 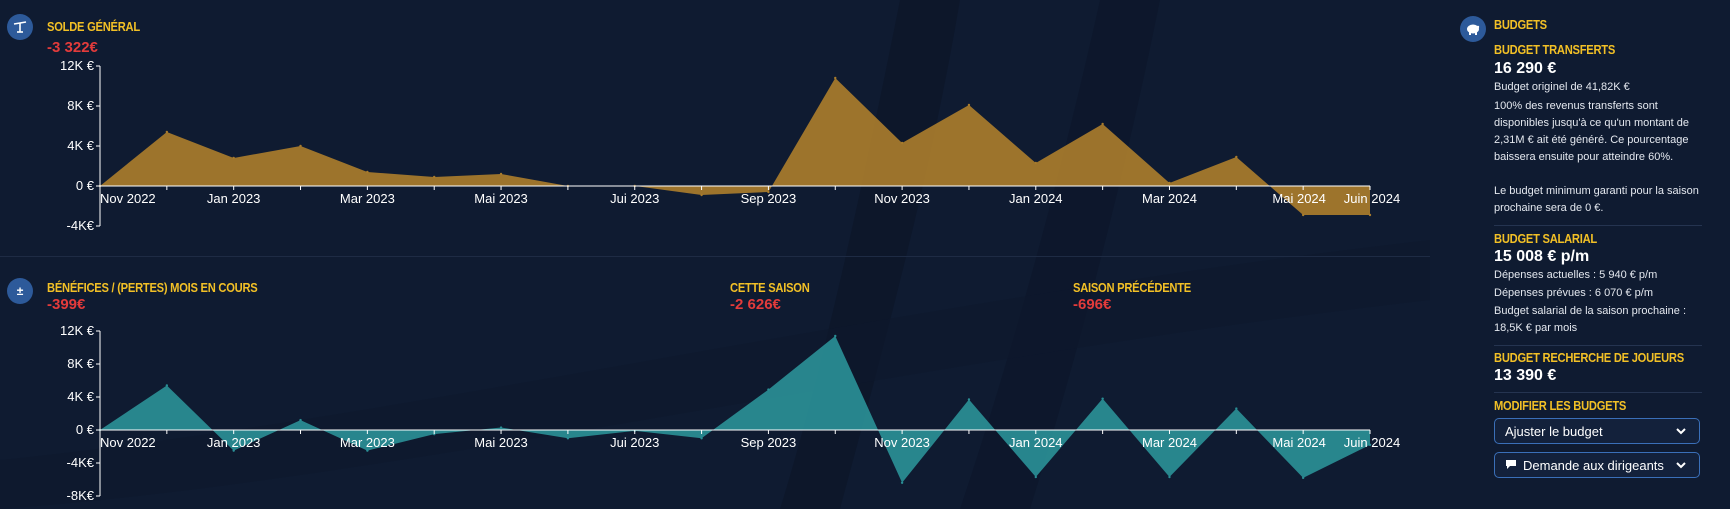 What do you see at coordinates (1576, 275) in the screenshot?
I see `salary-current-spending: Dépenses actuelles : 5 940 € p/m` at bounding box center [1576, 275].